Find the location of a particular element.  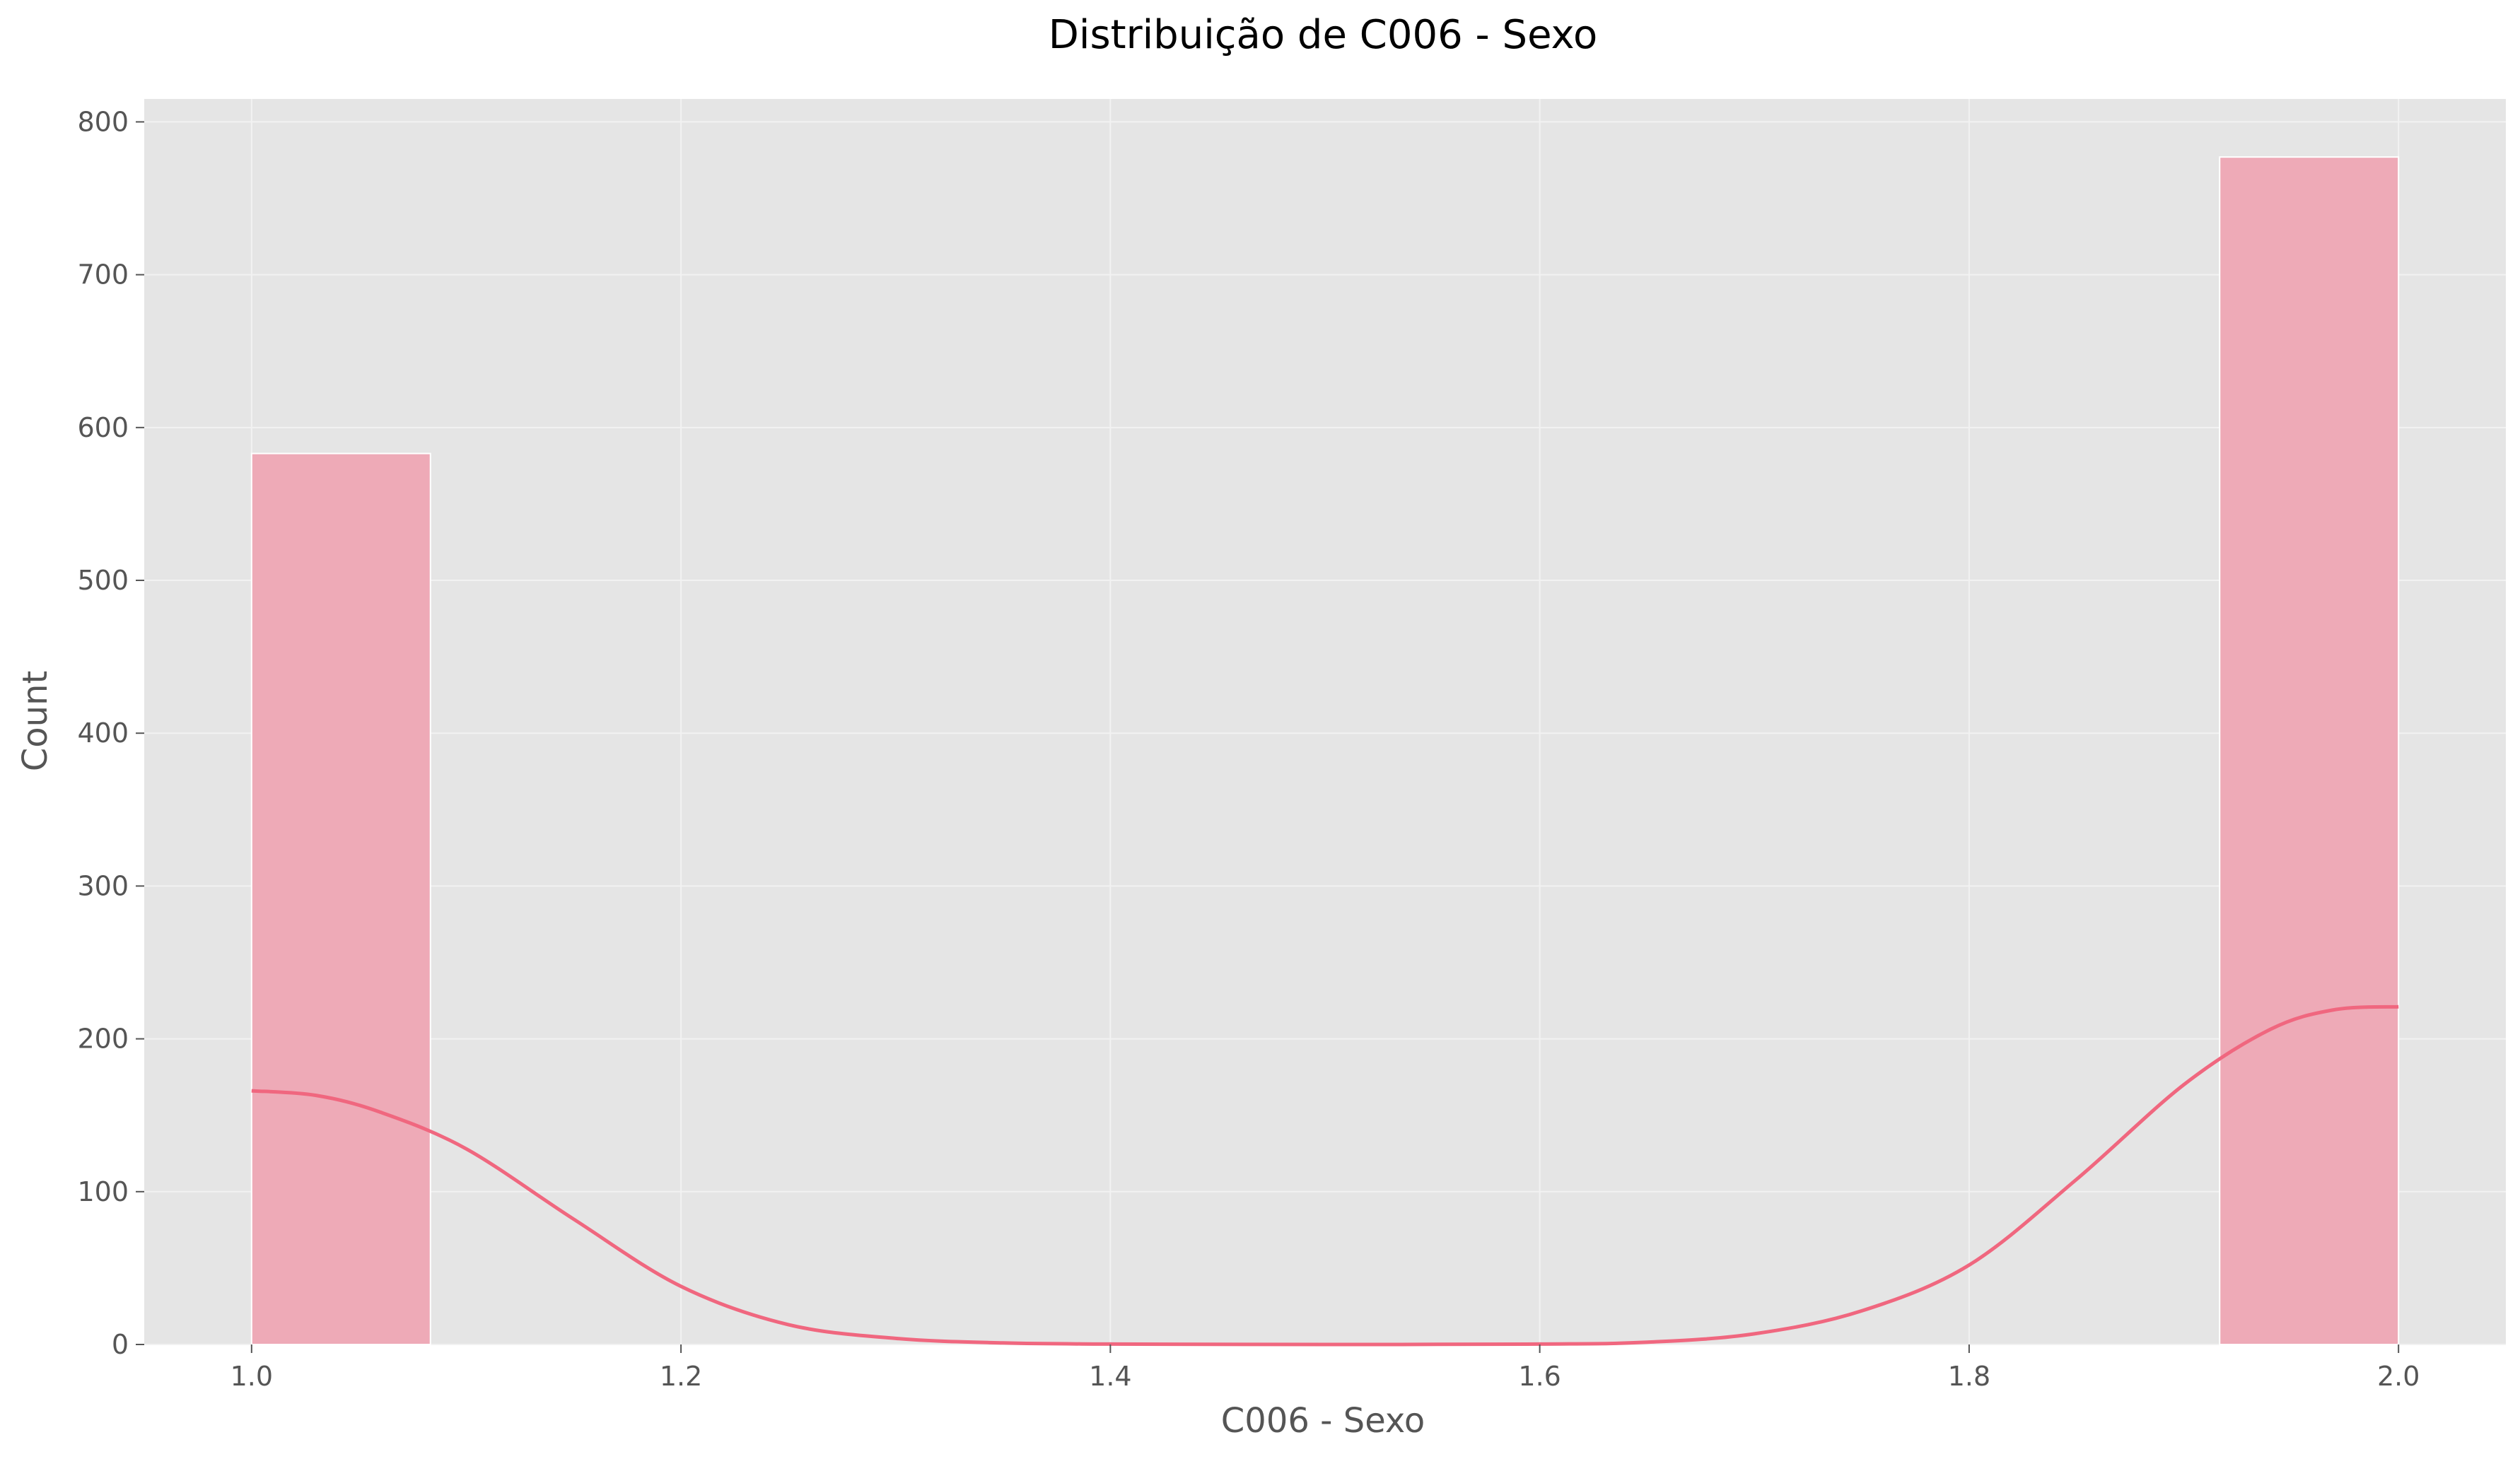

x-axis-ticks: 1.0 1.2 1.4 1.6 1.8 2.0 is located at coordinates (1325, 1368).